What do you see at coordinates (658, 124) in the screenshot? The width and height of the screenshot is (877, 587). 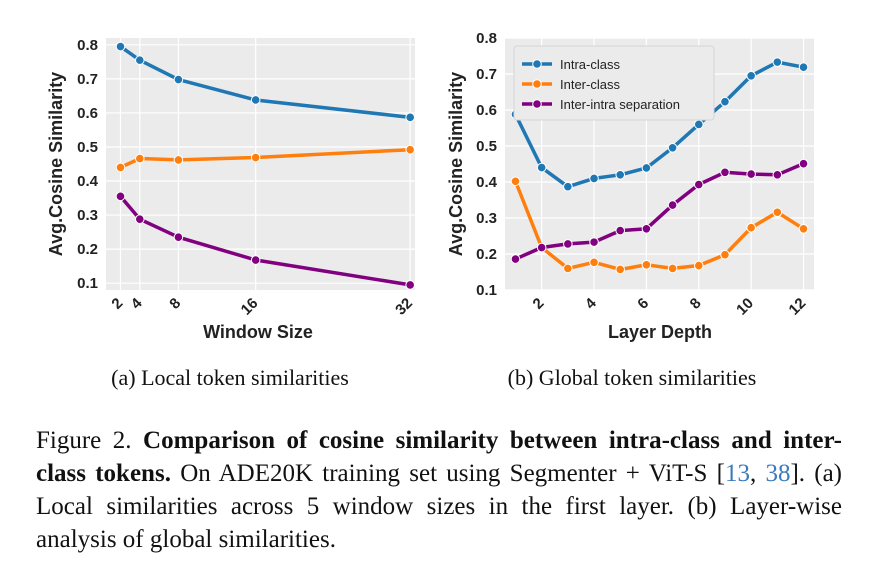 I see `series-line-intra` at bounding box center [658, 124].